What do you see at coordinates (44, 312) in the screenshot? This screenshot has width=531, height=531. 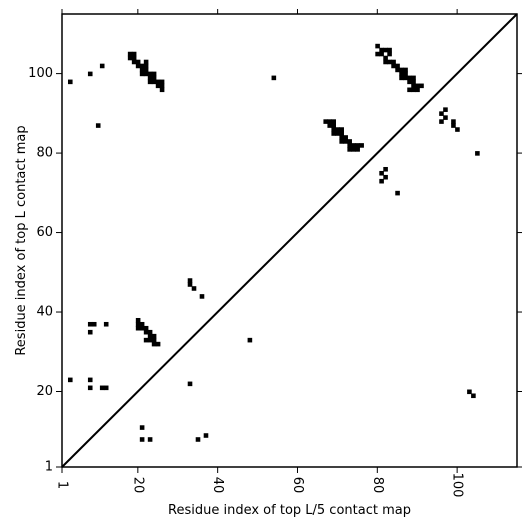 I see `y-tick-label: 40` at bounding box center [44, 312].